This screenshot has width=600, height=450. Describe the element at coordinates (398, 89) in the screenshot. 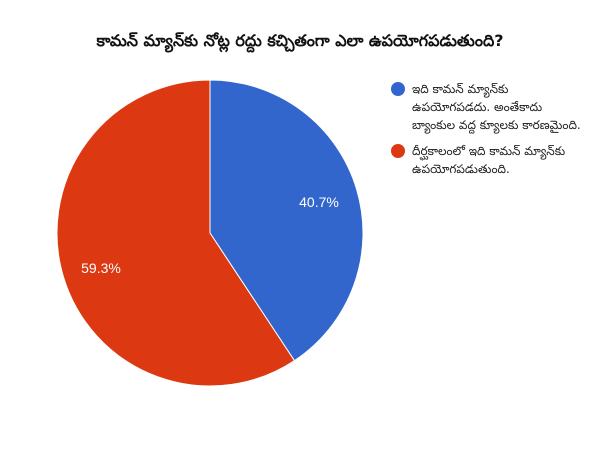

I see `legend-dot-blue-icon` at that location.